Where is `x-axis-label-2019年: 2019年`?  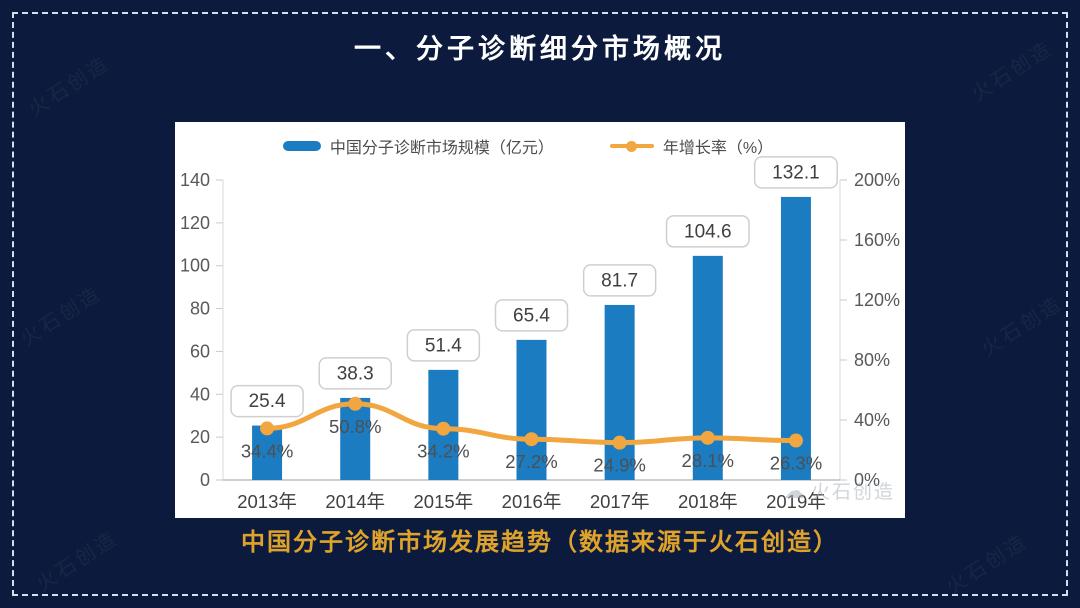 x-axis-label-2019年: 2019年 is located at coordinates (796, 501).